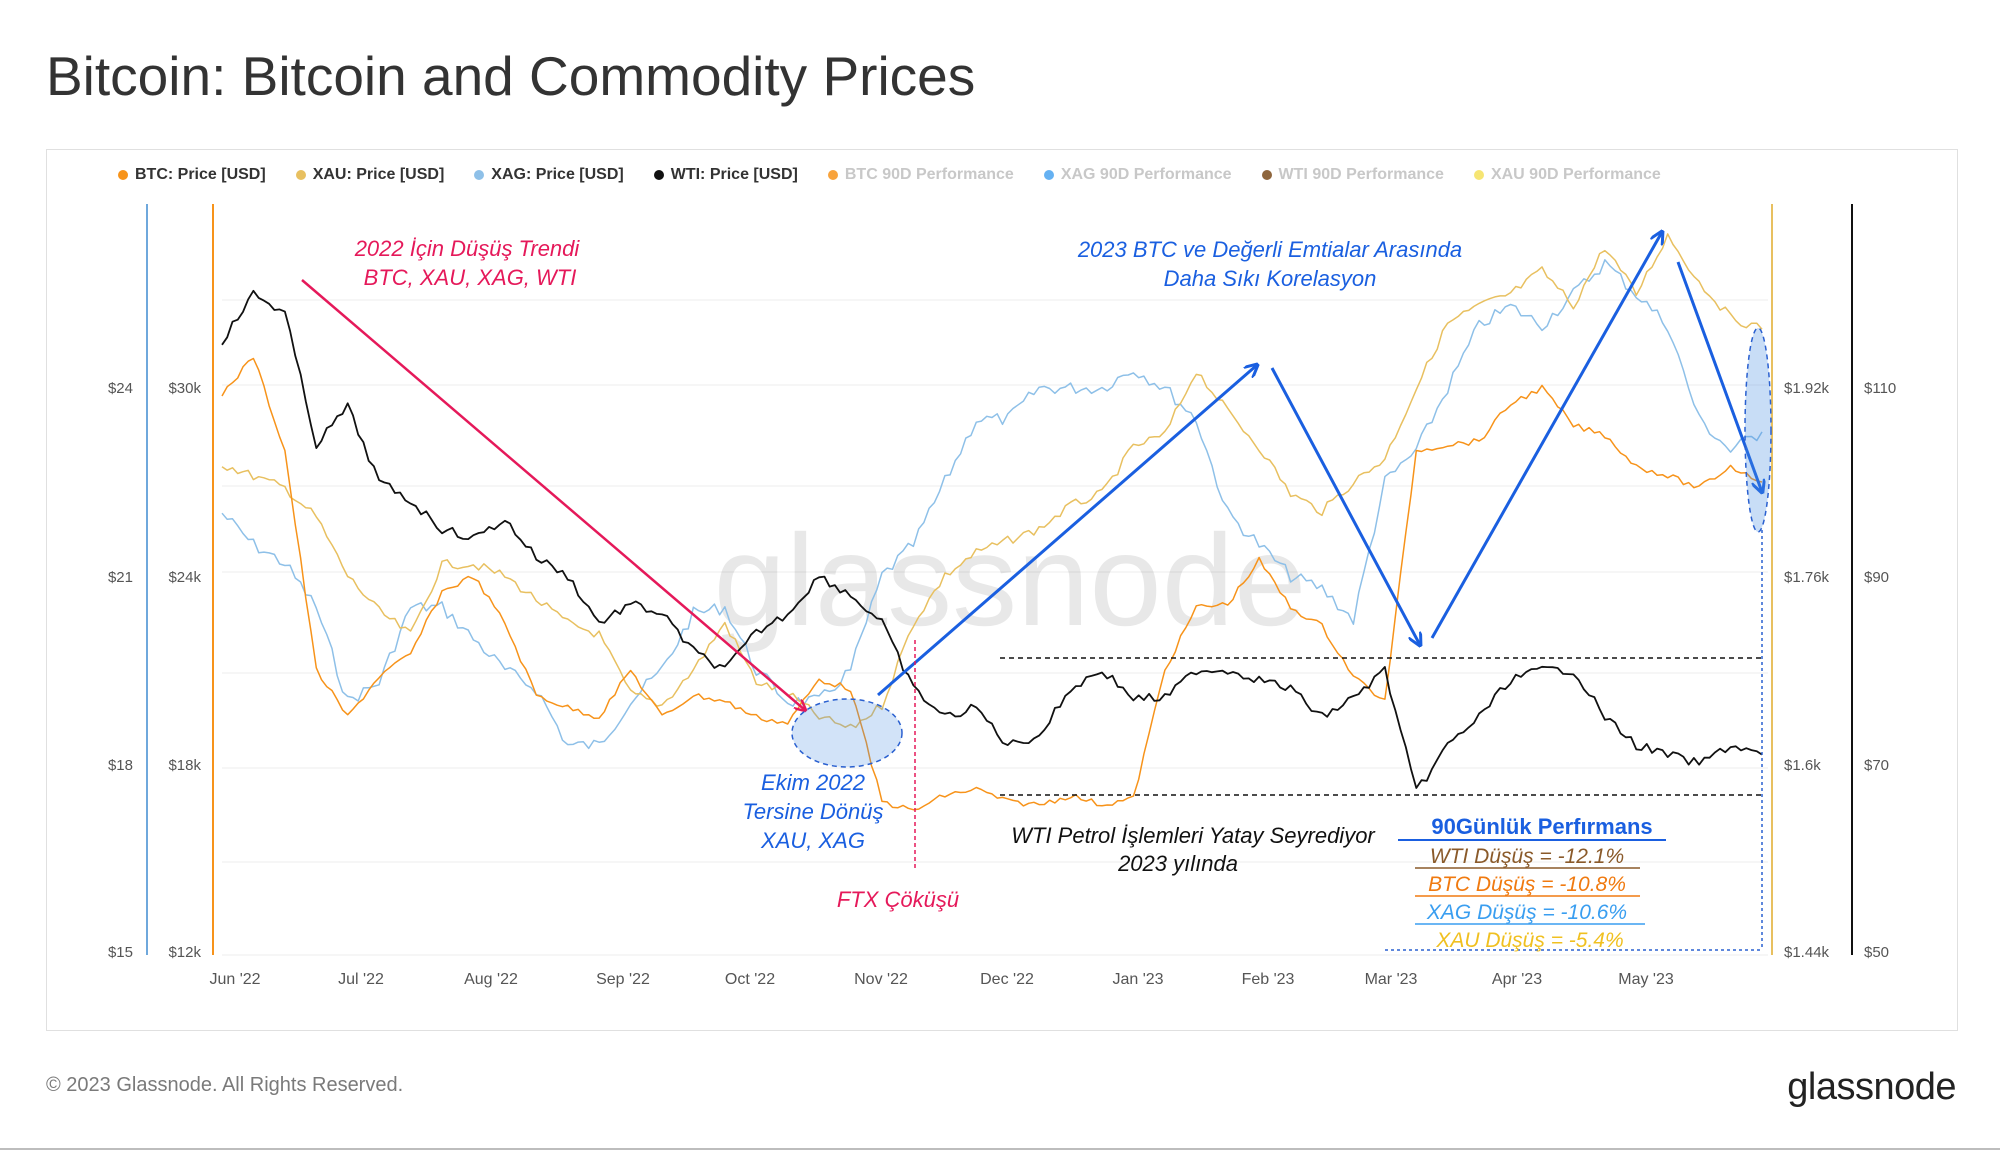 This screenshot has height=1154, width=2000. Describe the element at coordinates (1807, 952) in the screenshot. I see `xau-tick-label: $1.44k` at that location.